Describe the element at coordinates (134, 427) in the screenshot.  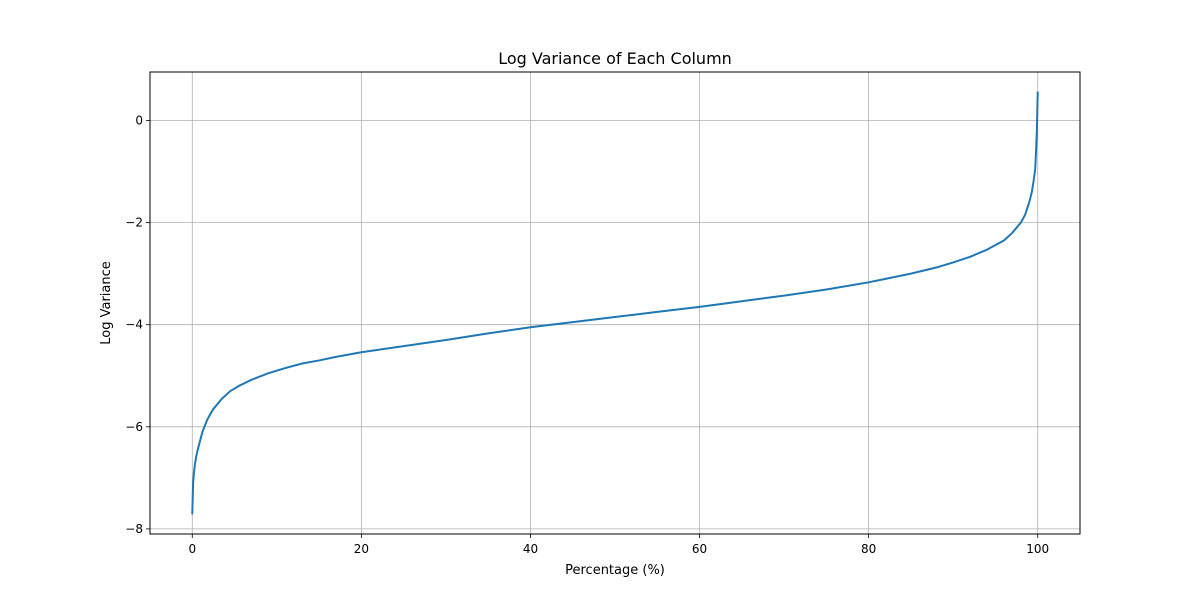
I see `y-tick-label: −6` at that location.